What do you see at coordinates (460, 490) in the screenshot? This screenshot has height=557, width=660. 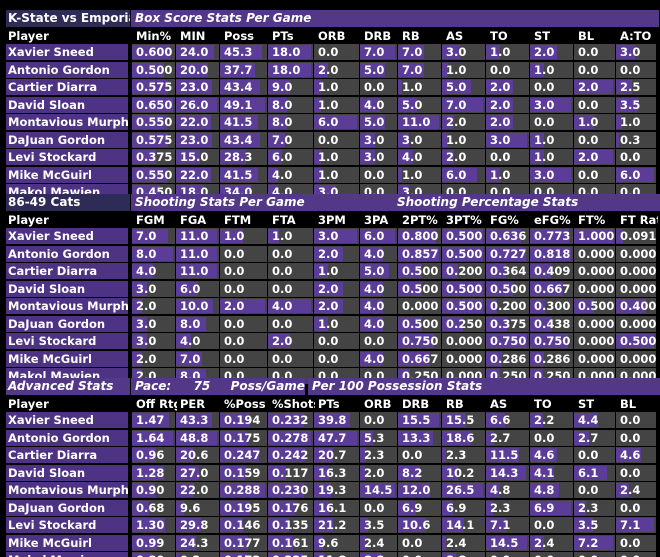 I see `stat-value: 26.5` at bounding box center [460, 490].